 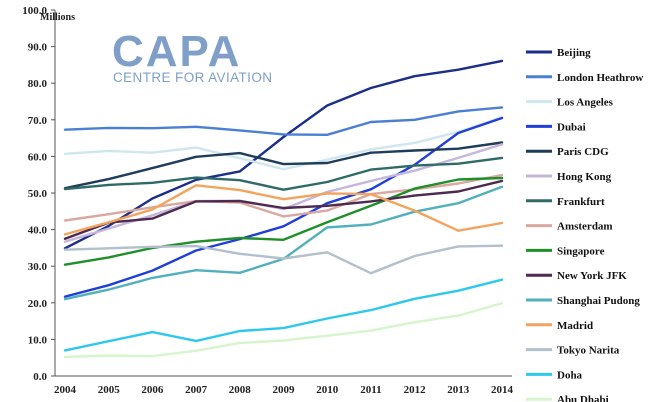 I want to click on y-tick-label: 60.0, so click(x=38, y=157).